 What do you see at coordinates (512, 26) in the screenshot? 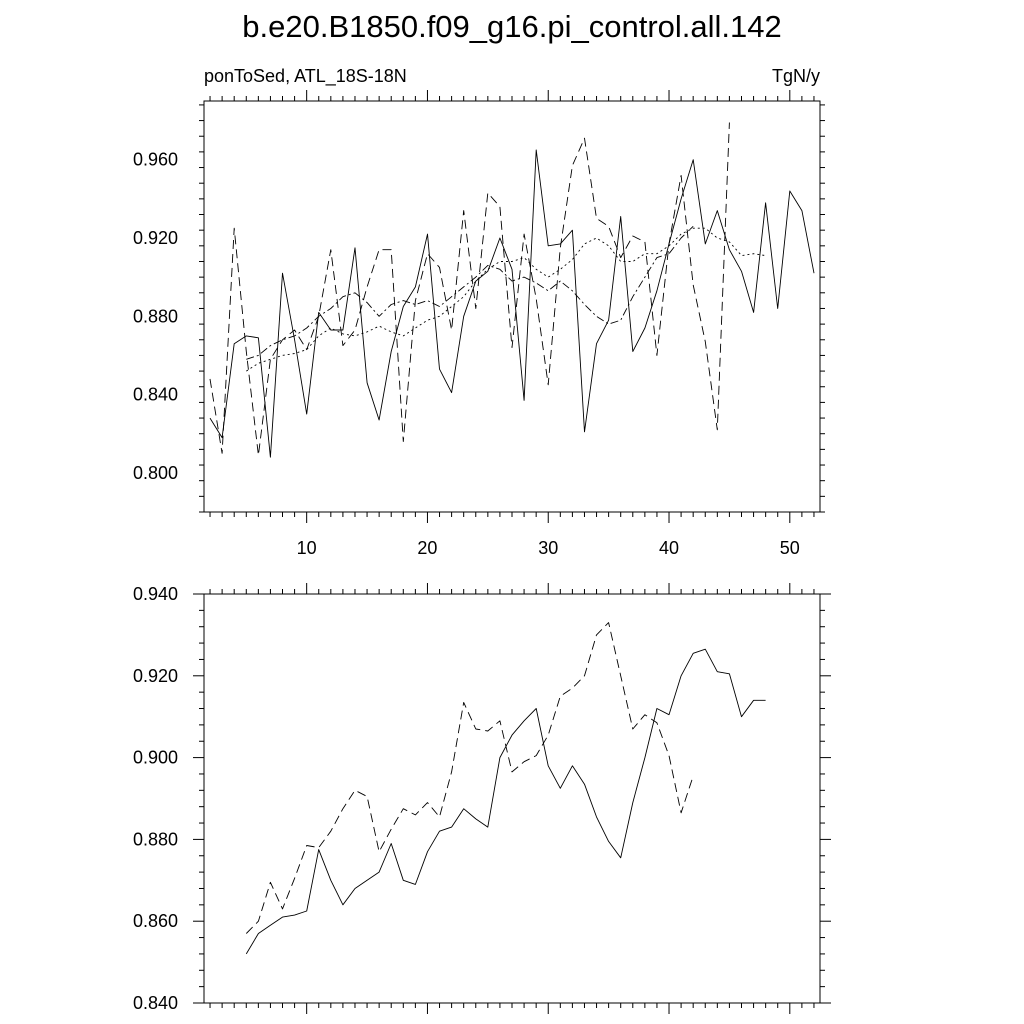
I see `figure-title: b.e20.B1850.f09_g16.pi_control.all.142` at bounding box center [512, 26].